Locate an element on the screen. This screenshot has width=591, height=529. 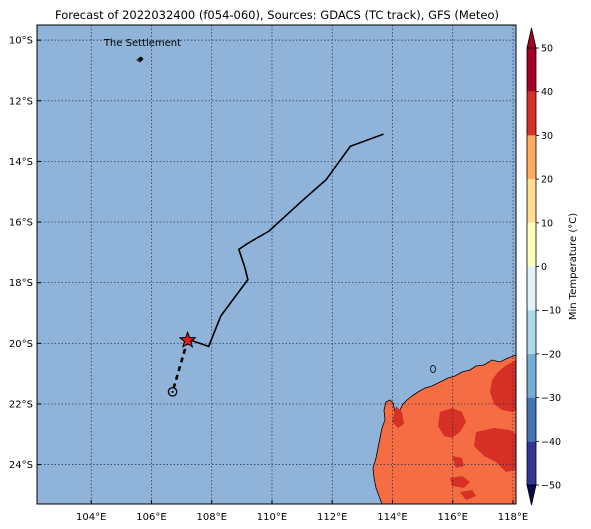
longitude-axis: 104°E 106°E 108°E 110°E 112°E 114°E 116°E 118°E is located at coordinates (302, 511).